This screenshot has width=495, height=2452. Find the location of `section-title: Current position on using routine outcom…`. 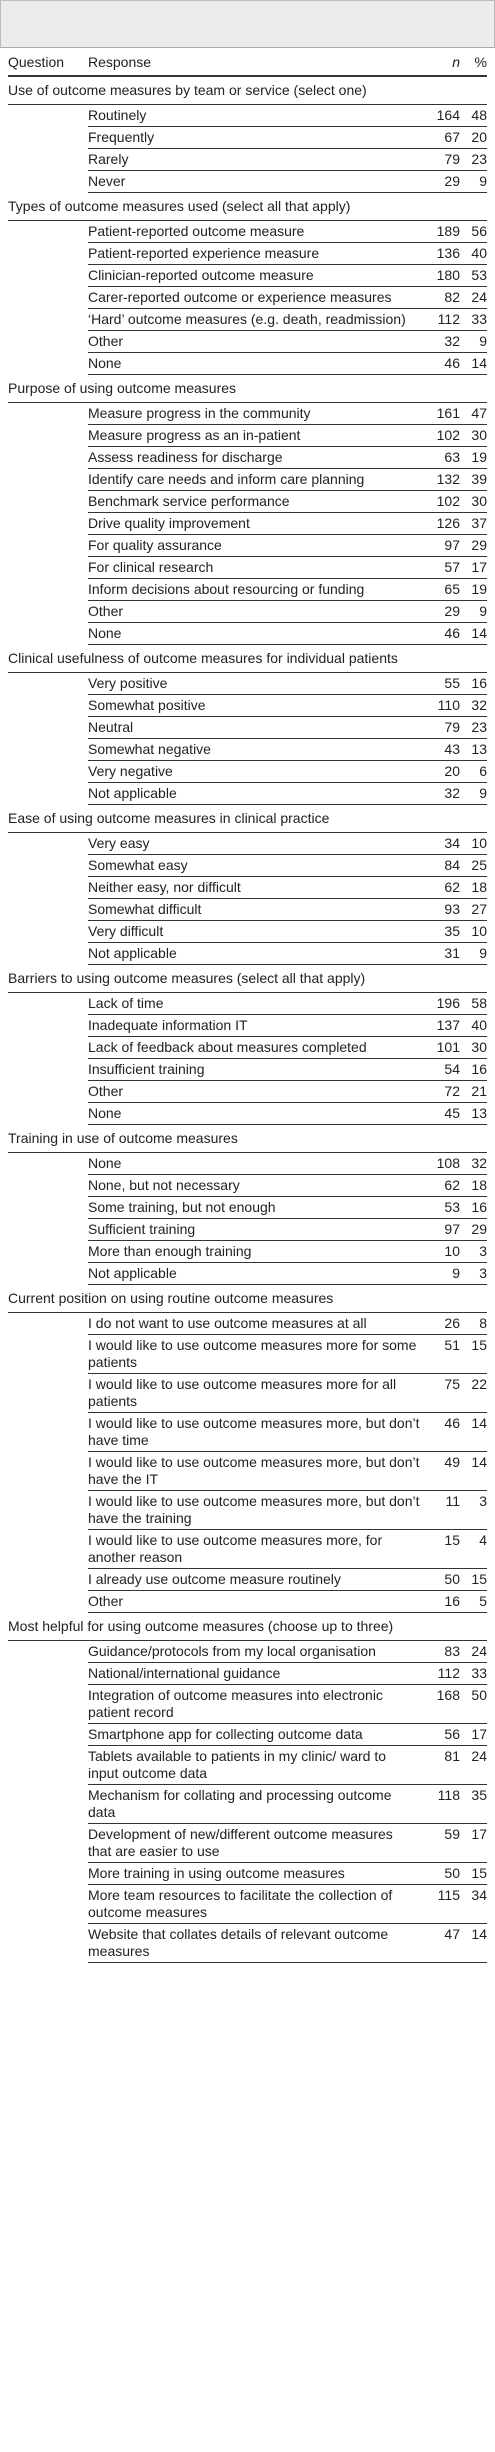

section-title: Current position on using routine outcom… is located at coordinates (247, 1298).